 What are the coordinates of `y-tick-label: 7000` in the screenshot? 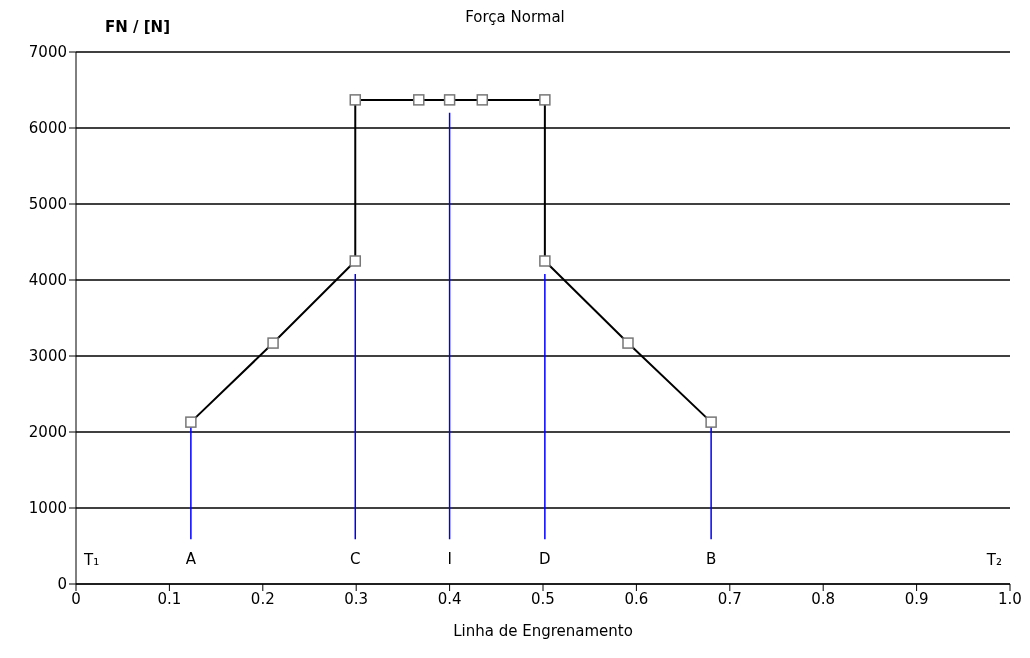 It's located at (47, 52).